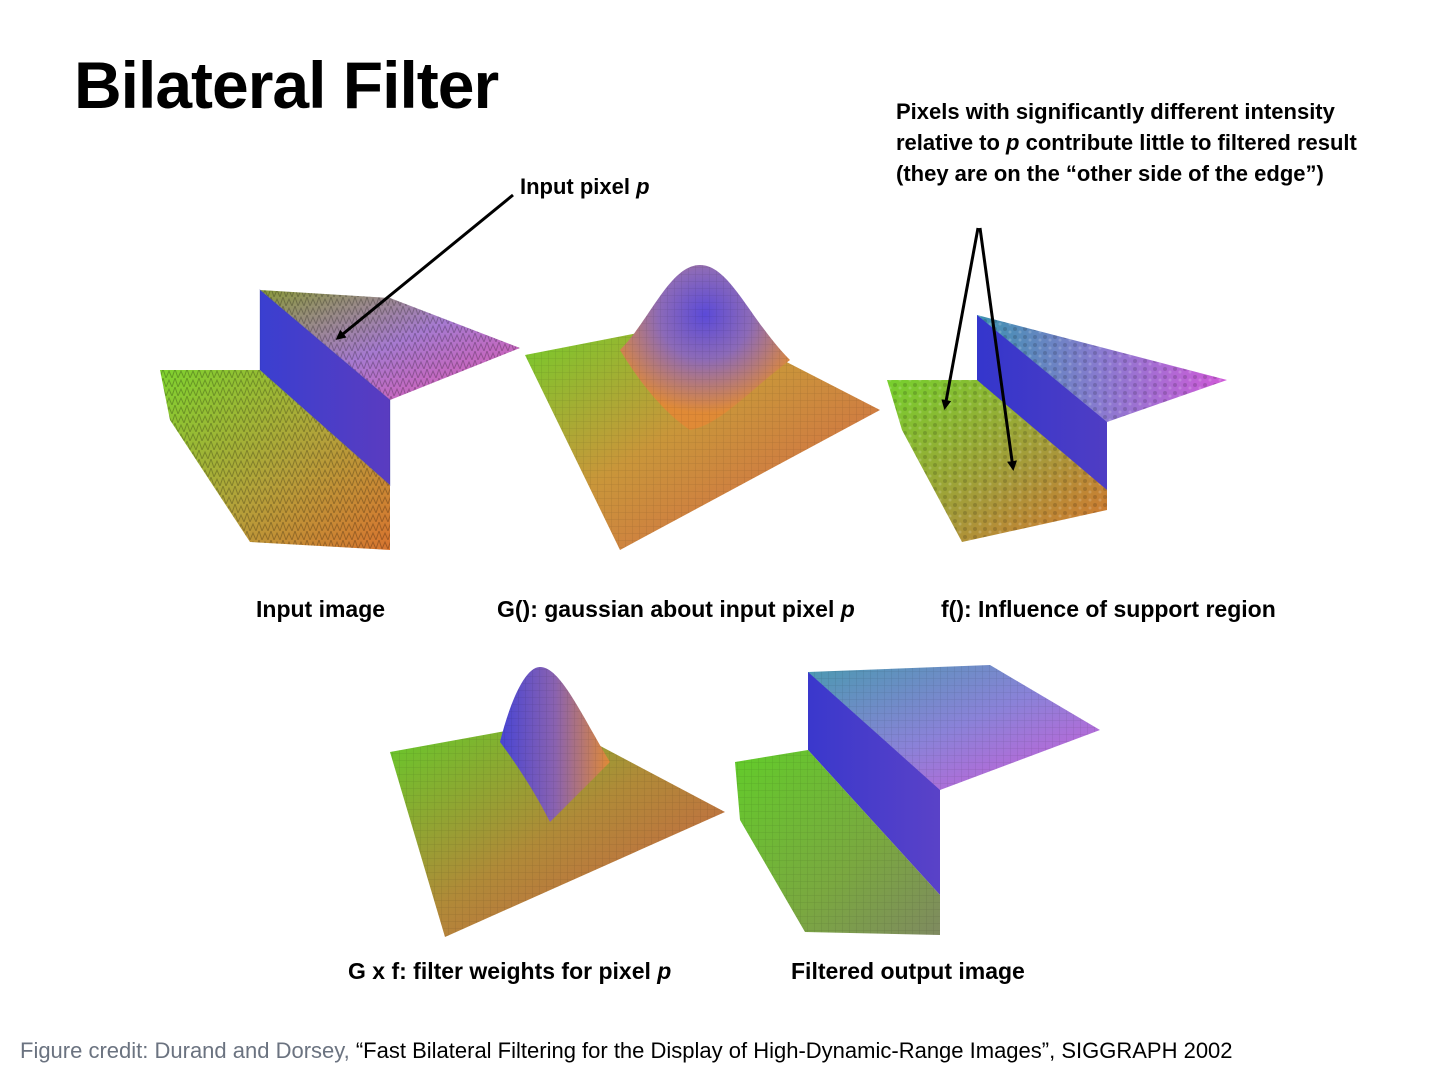 This screenshot has width=1440, height=1080. Describe the element at coordinates (509, 971) in the screenshot. I see `caption-filter-weights: G x f: filter weights for pixel p` at that location.